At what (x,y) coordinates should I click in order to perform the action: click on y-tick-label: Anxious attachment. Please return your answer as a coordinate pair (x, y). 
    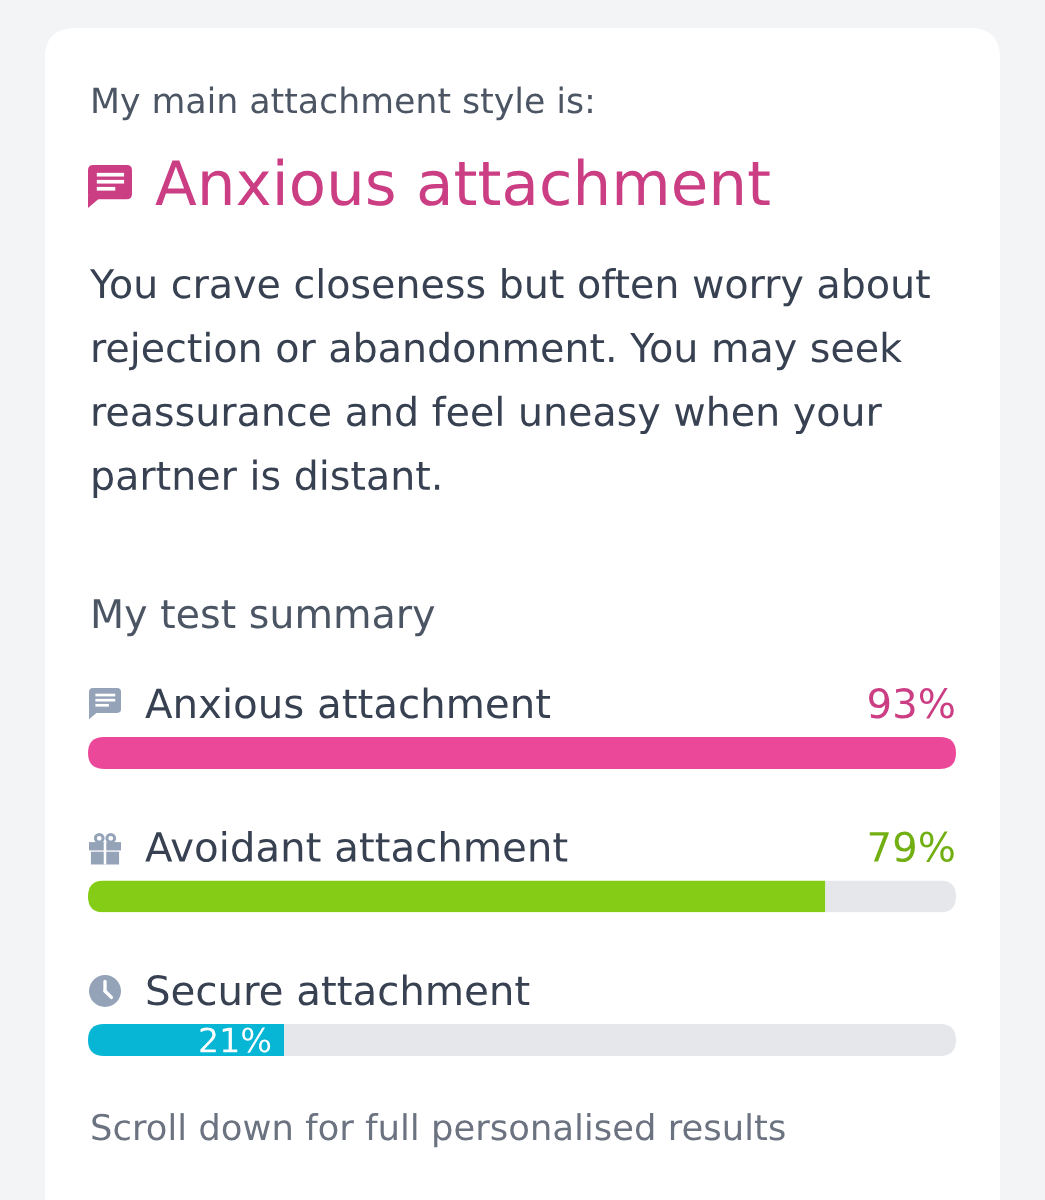
    Looking at the image, I should click on (348, 703).